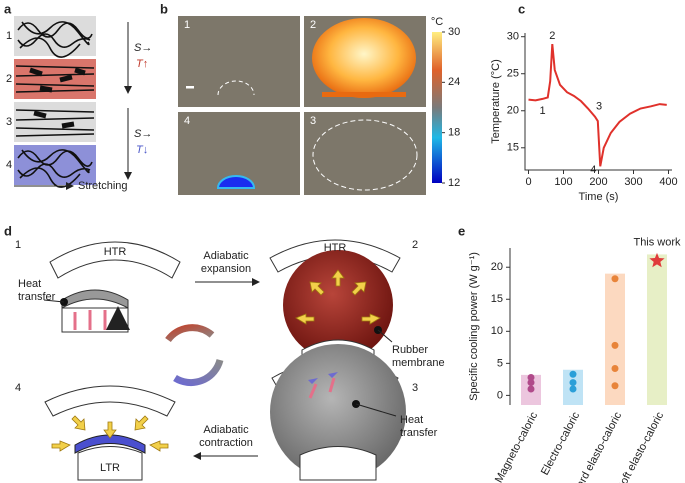 This screenshot has height=483, width=685. Describe the element at coordinates (110, 463) in the screenshot. I see `ltr` at that location.